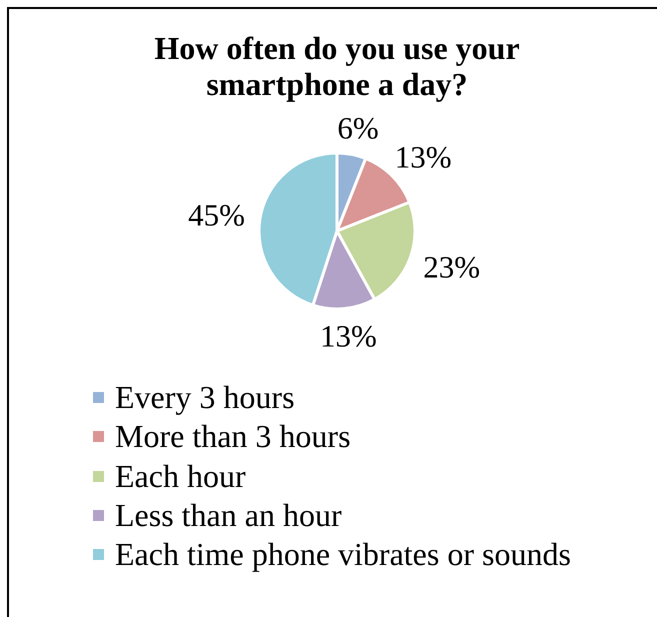 This screenshot has height=617, width=657. I want to click on legend-label: Every 3 hours, so click(205, 398).